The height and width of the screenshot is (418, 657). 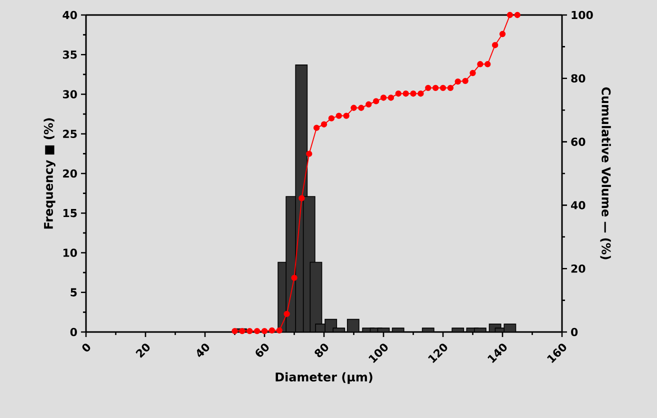 What do you see at coordinates (321, 351) in the screenshot?
I see `x-tick-label: 80` at bounding box center [321, 351].